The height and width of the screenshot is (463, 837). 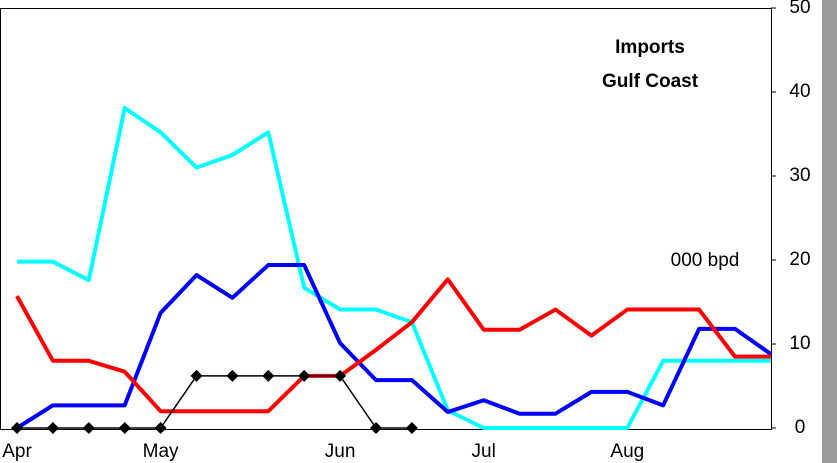 I want to click on y-tick-label: 0, so click(x=800, y=427).